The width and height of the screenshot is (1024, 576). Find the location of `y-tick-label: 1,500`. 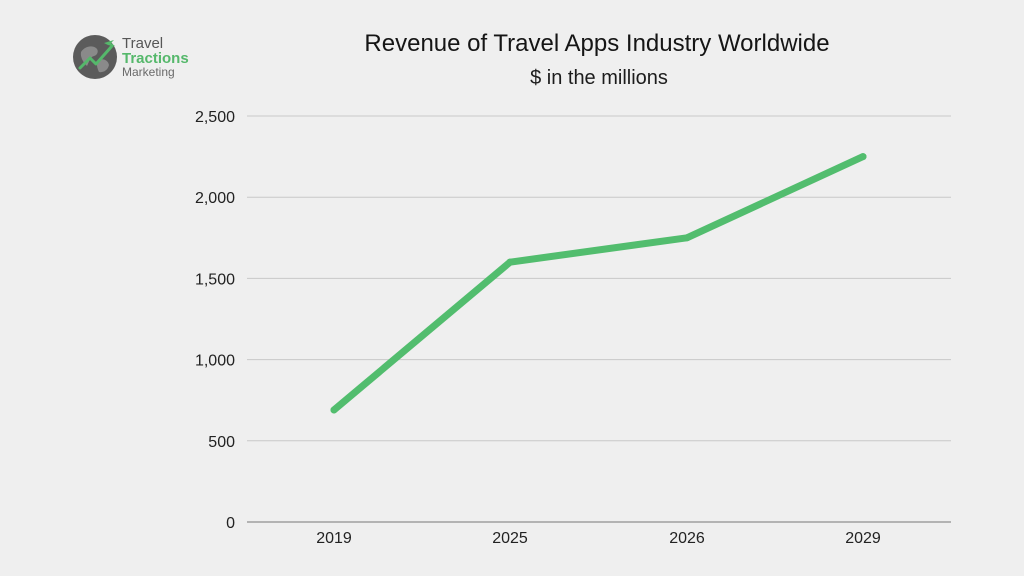

y-tick-label: 1,500 is located at coordinates (215, 279).